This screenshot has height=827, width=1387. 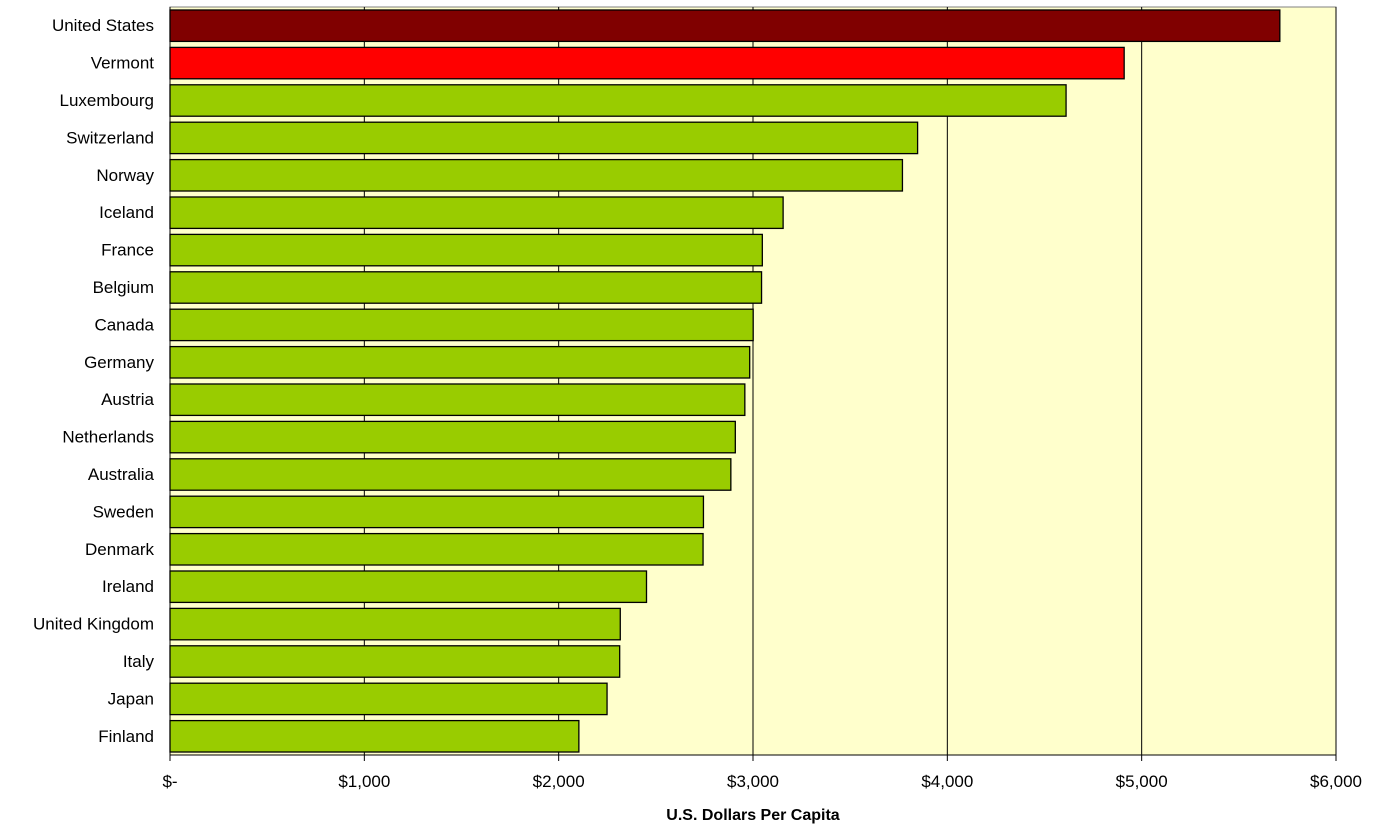 What do you see at coordinates (108, 437) in the screenshot?
I see `category-label: Netherlands` at bounding box center [108, 437].